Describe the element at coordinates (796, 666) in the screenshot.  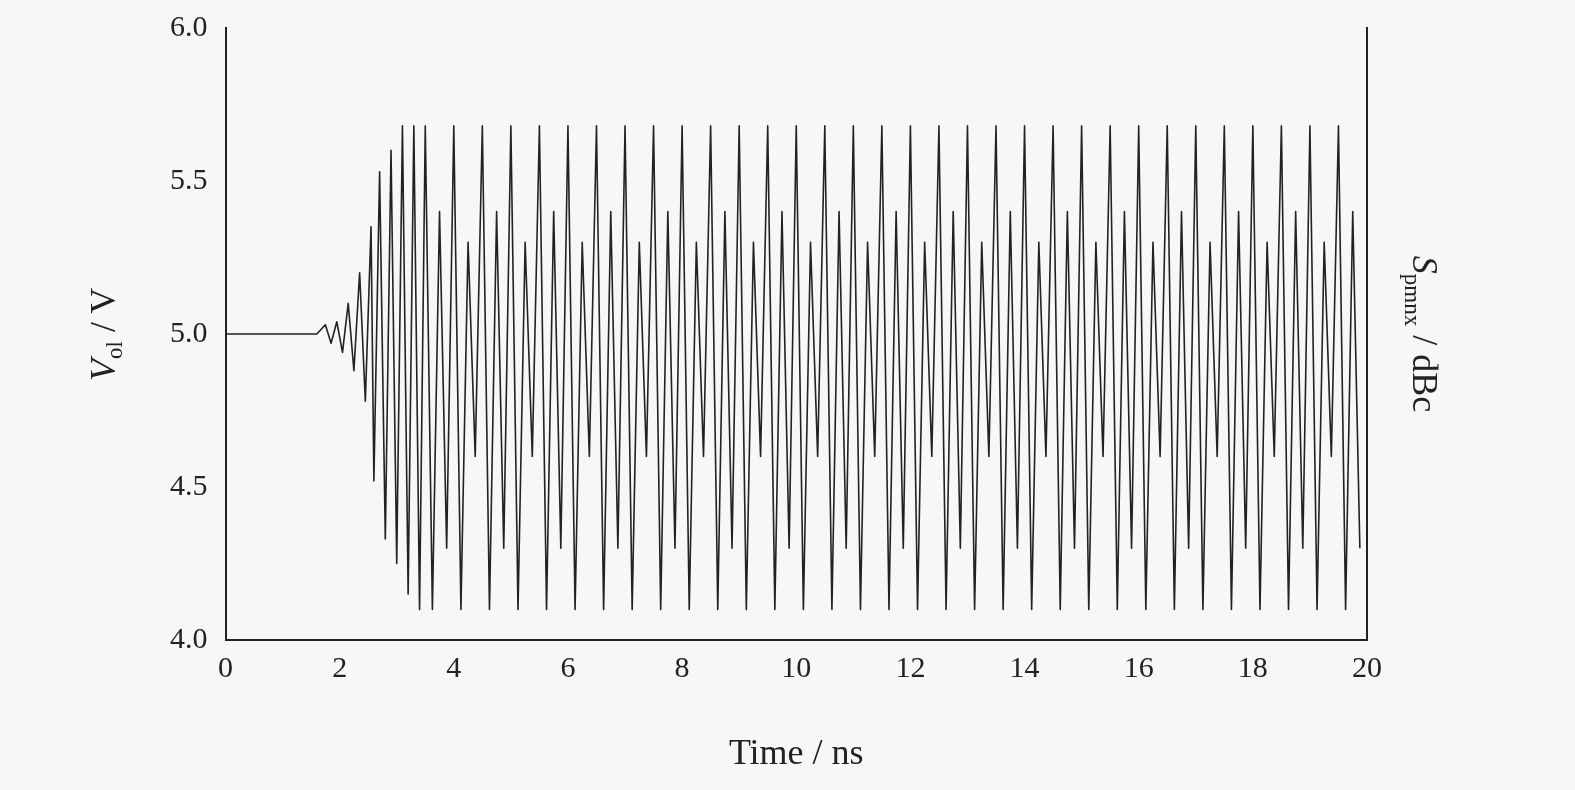
I see `x-tick-label: 10` at that location.